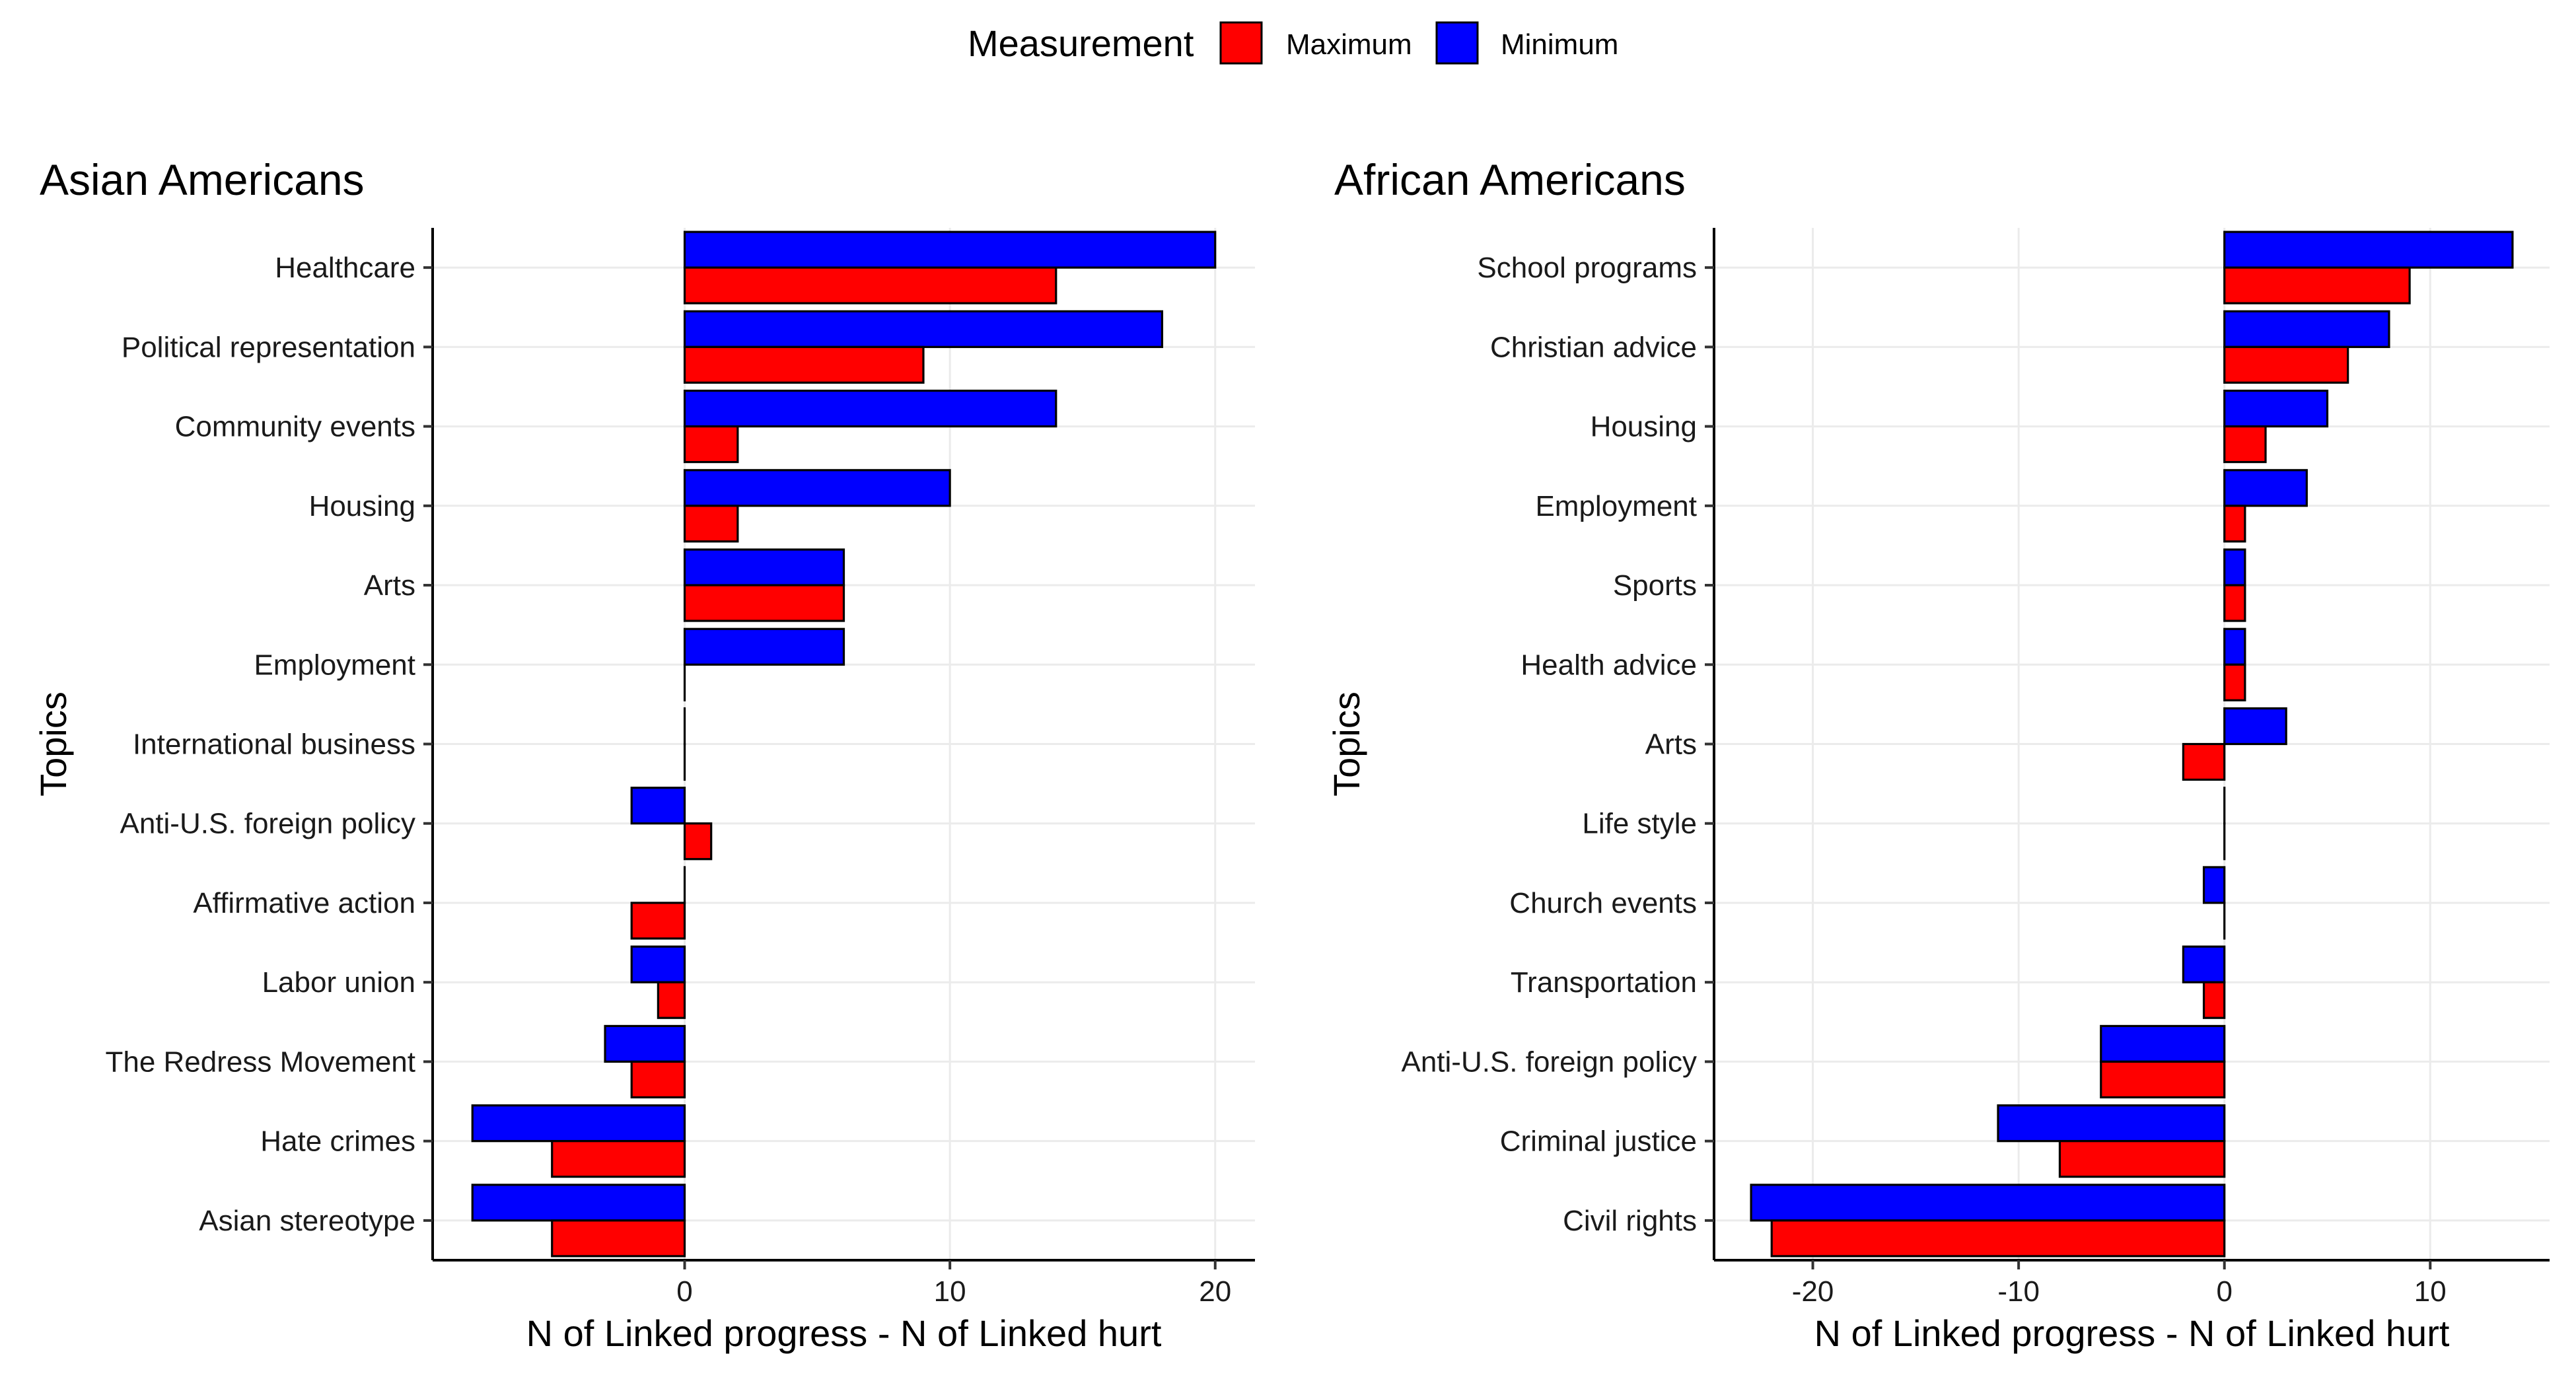 Image resolution: width=2576 pixels, height=1387 pixels. Describe the element at coordinates (2204, 964) in the screenshot. I see `bar-minimum-transportation` at that location.